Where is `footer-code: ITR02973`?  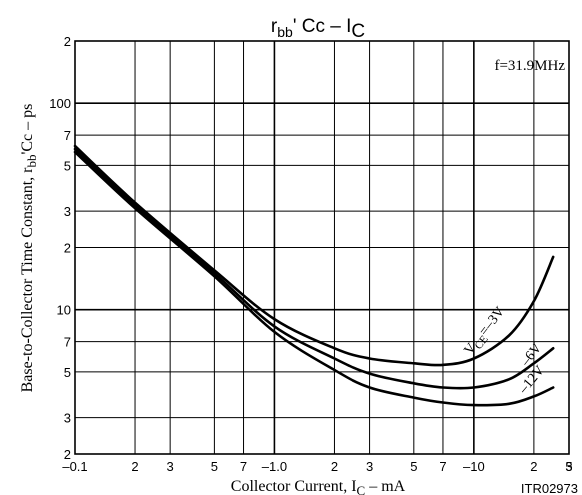
footer-code: ITR02973 is located at coordinates (549, 488).